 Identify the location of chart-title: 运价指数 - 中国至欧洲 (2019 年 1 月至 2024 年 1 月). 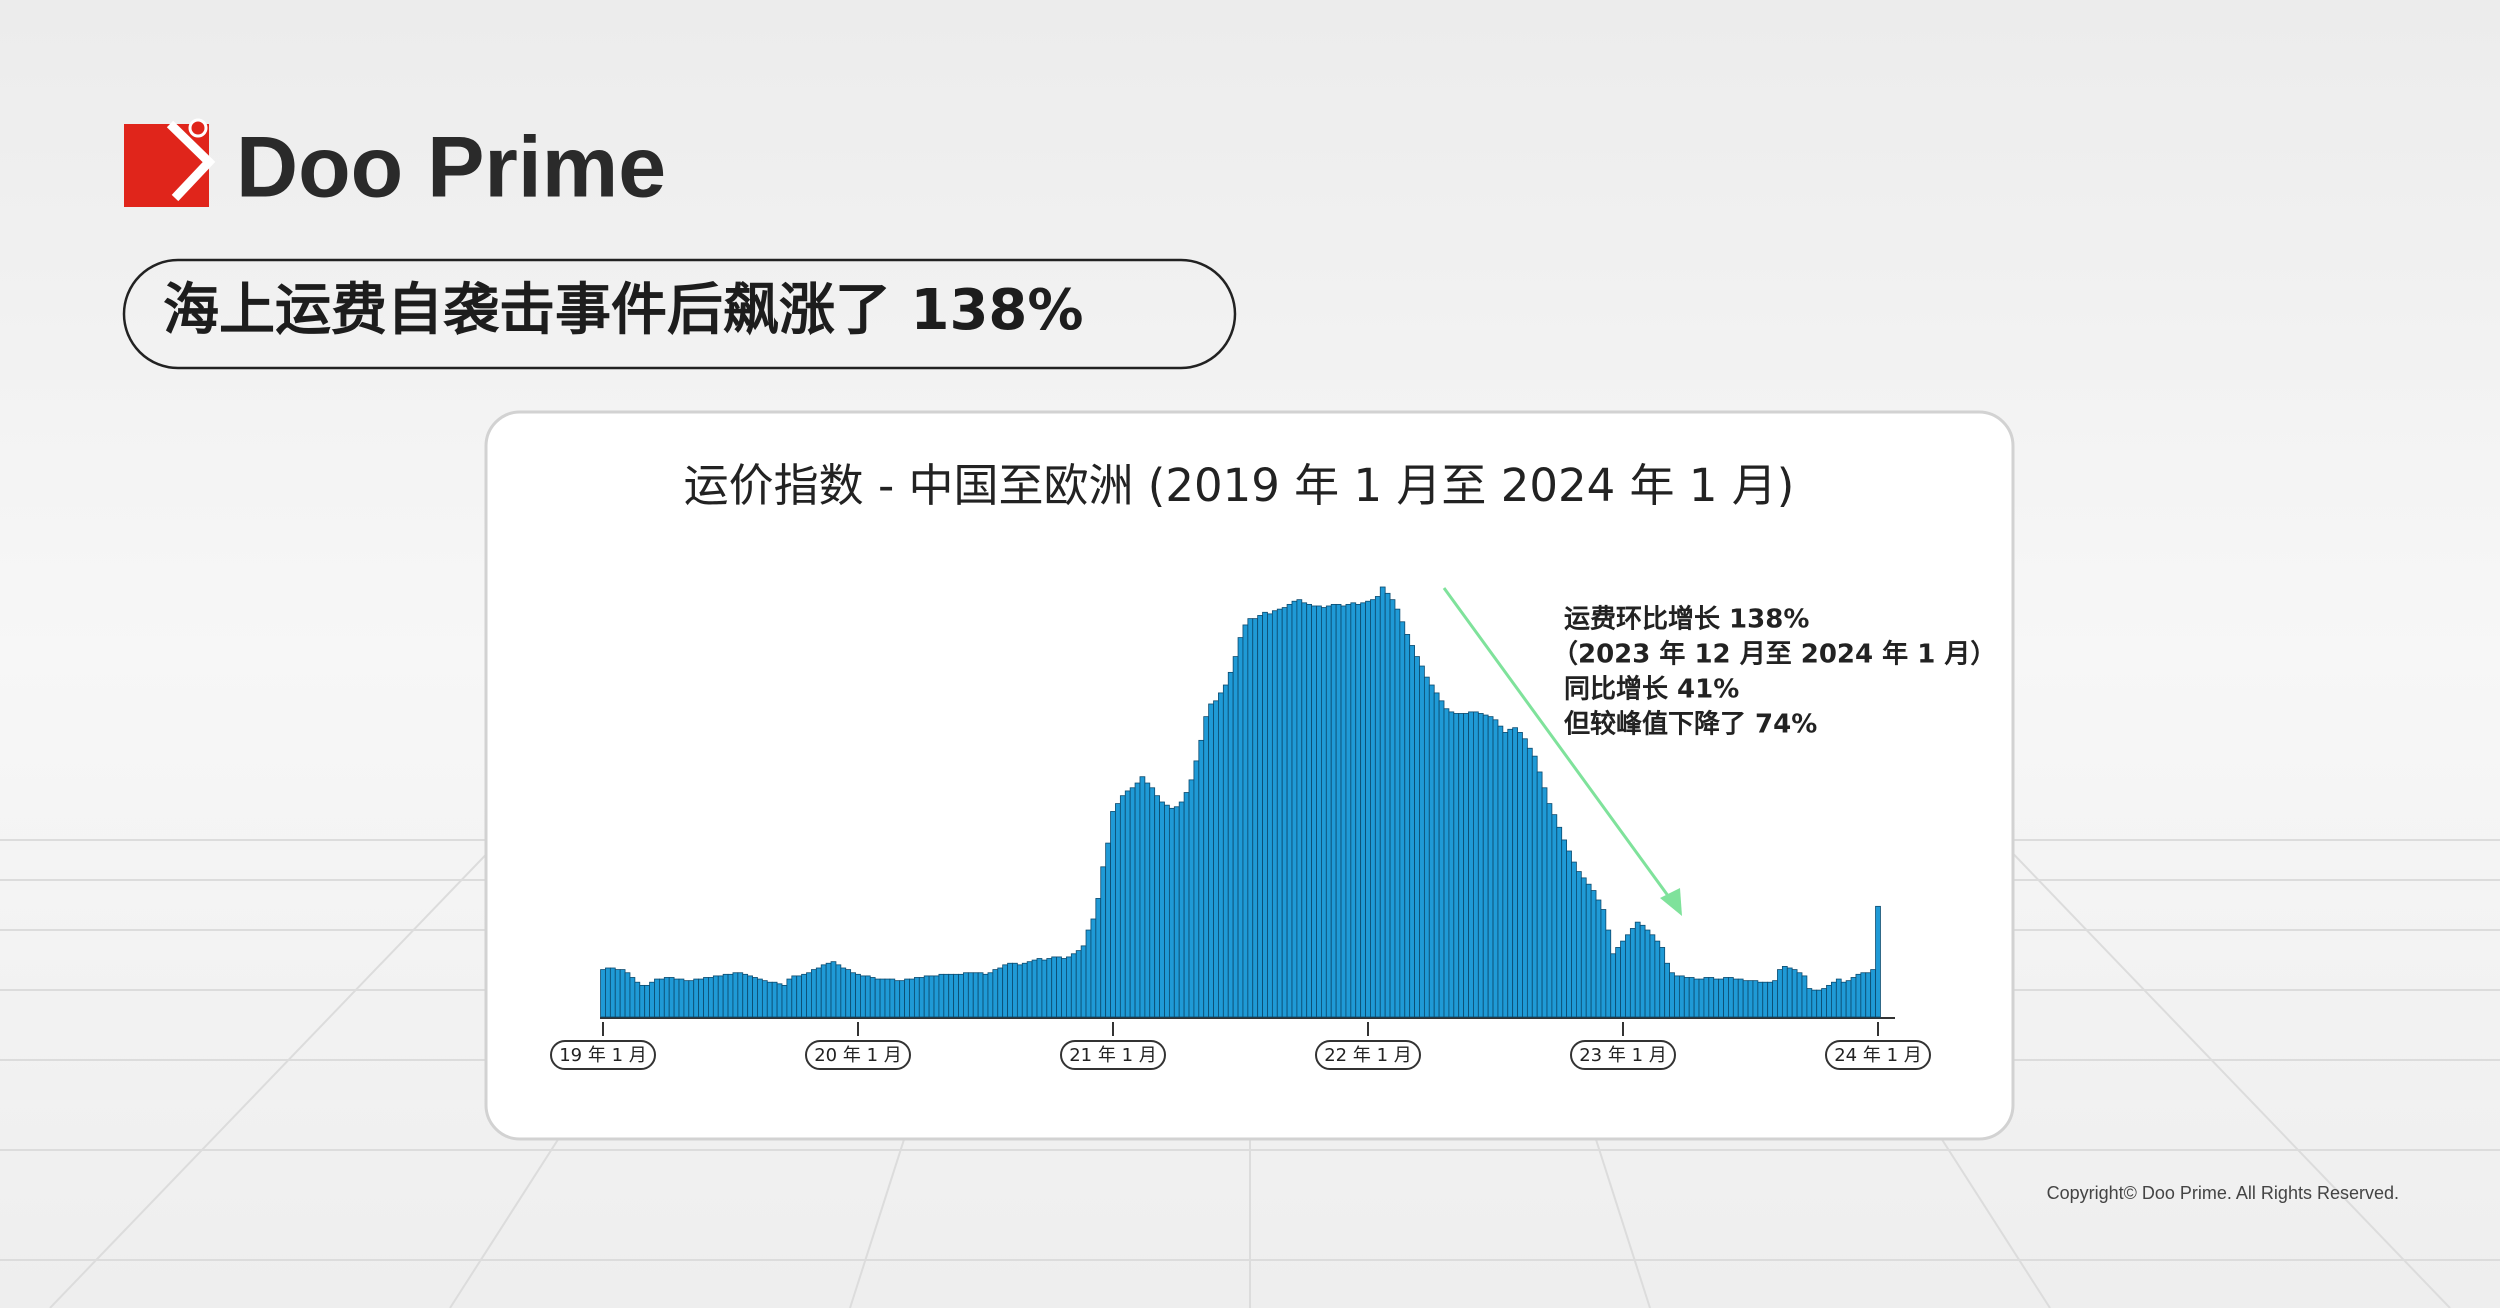
(1239, 485).